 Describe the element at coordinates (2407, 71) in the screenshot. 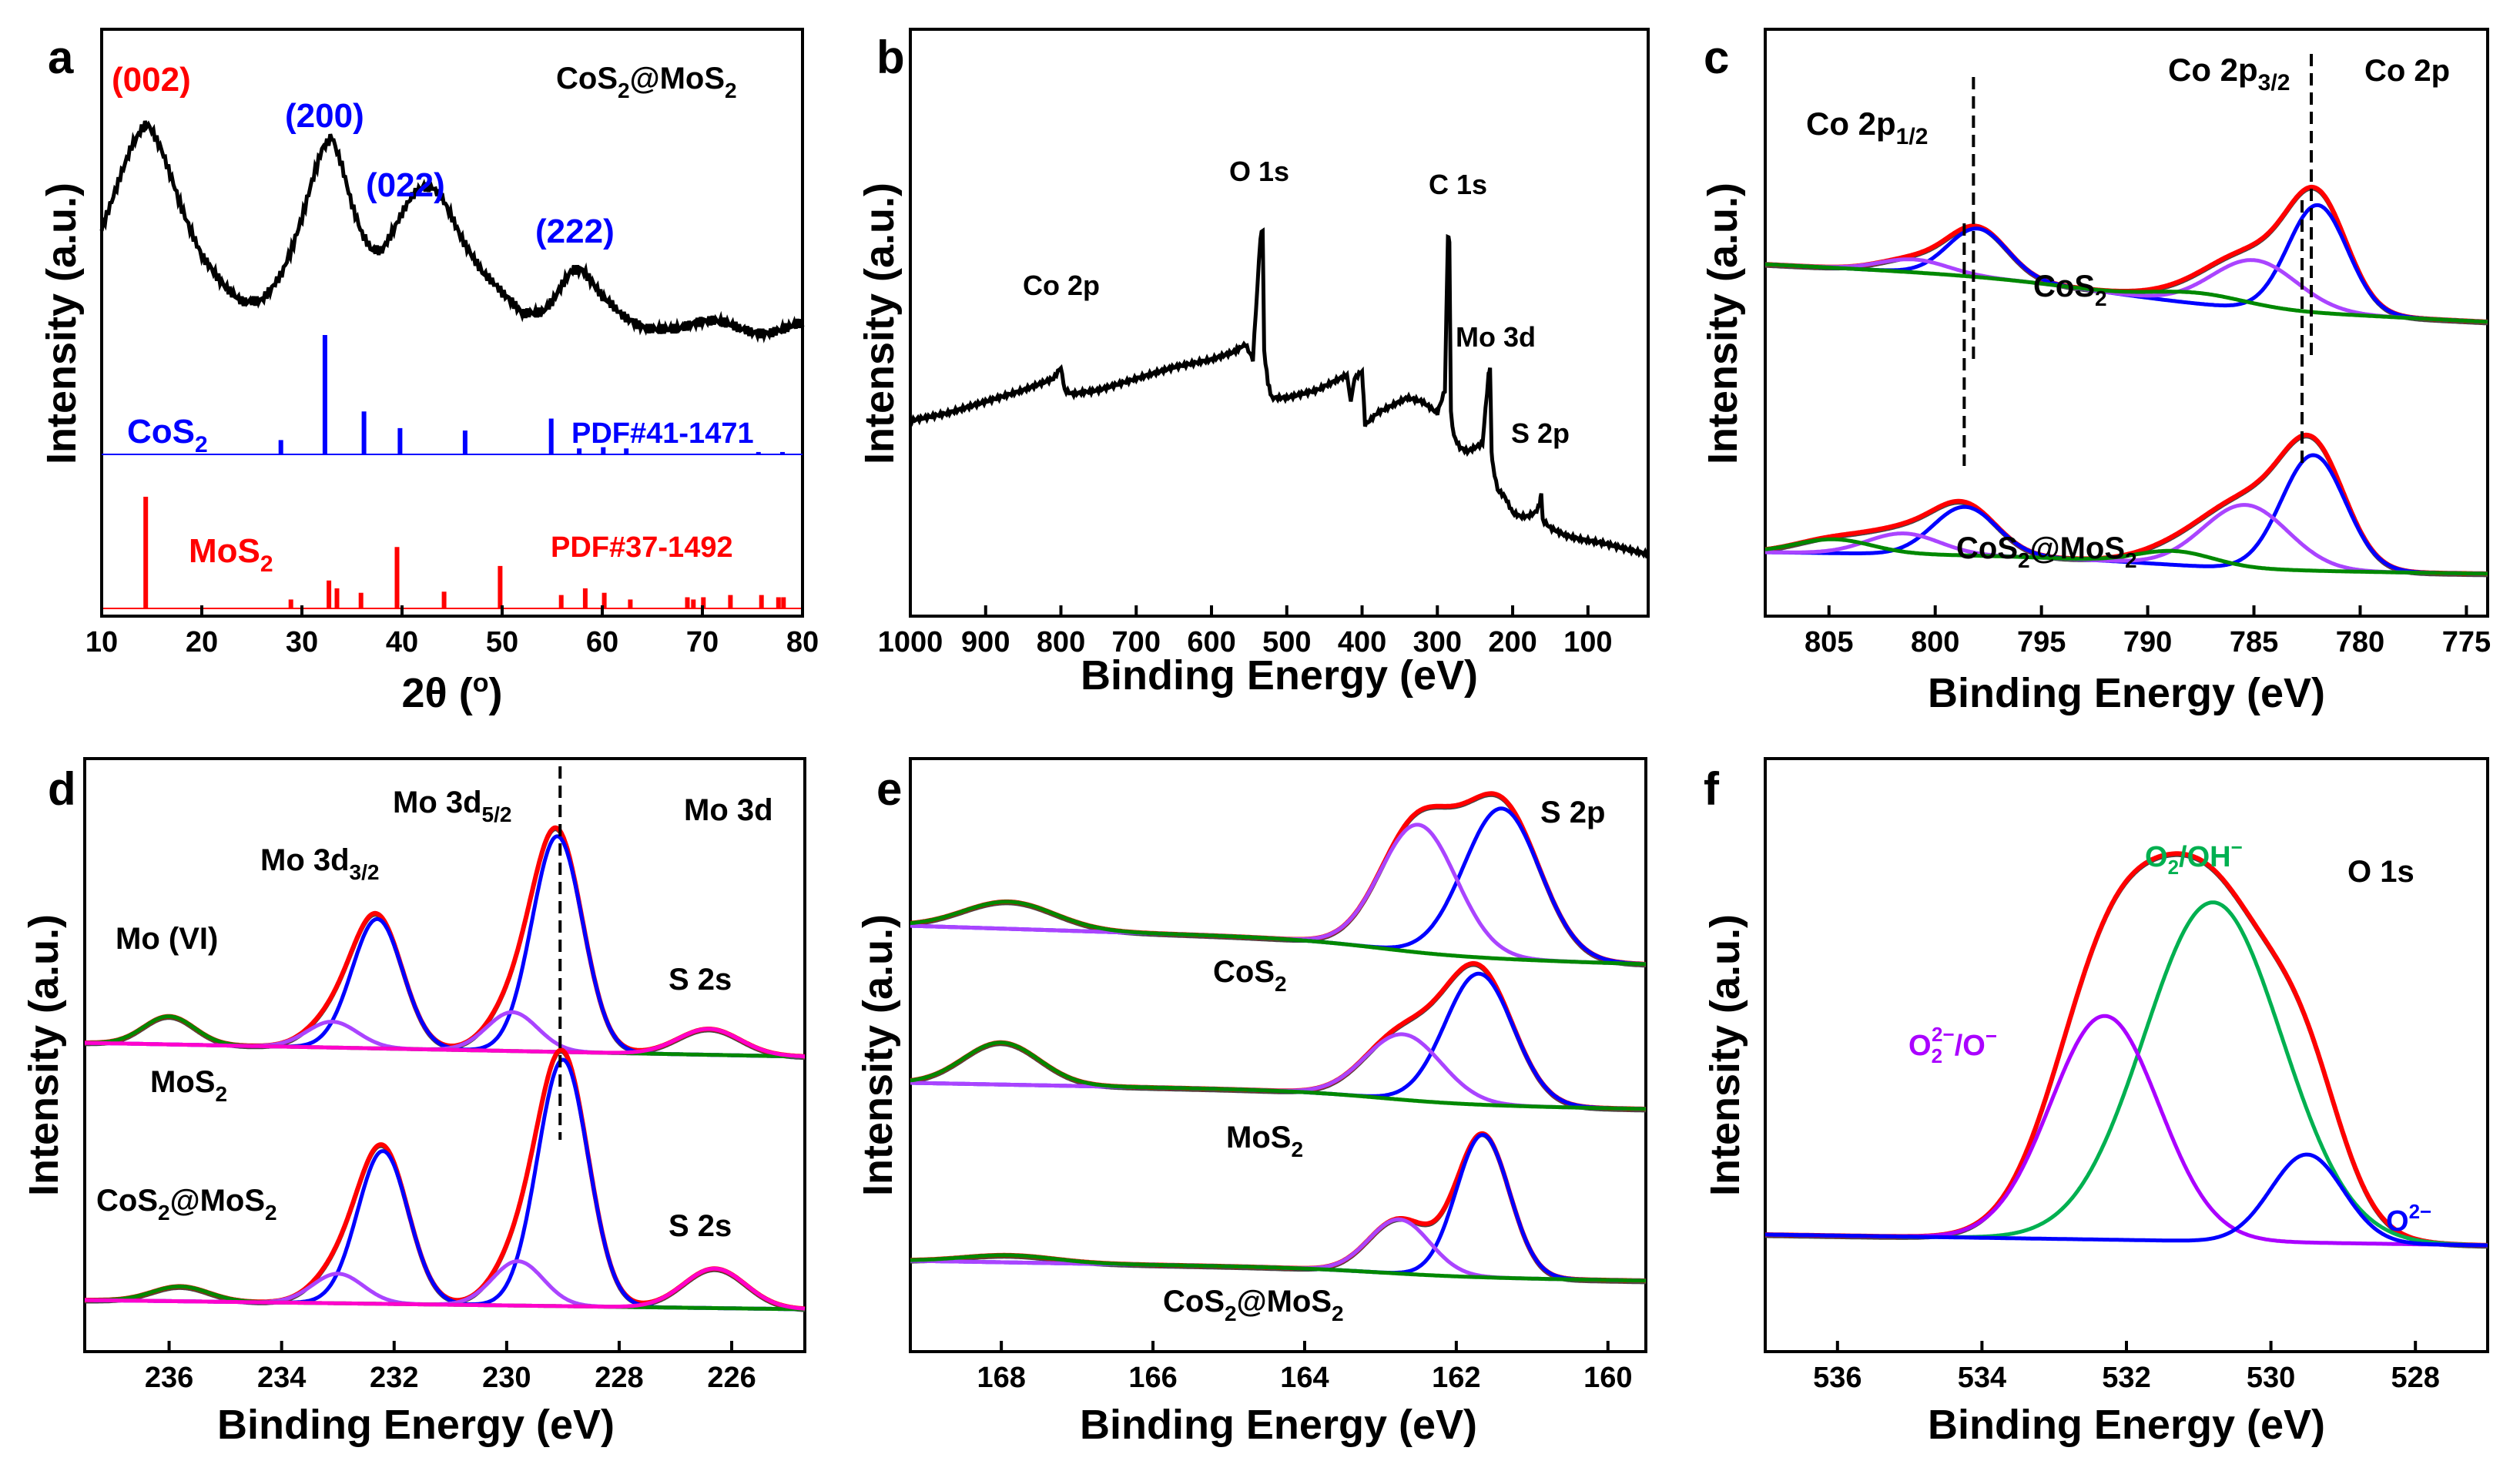

I see `region-title-c: Co 2p` at that location.